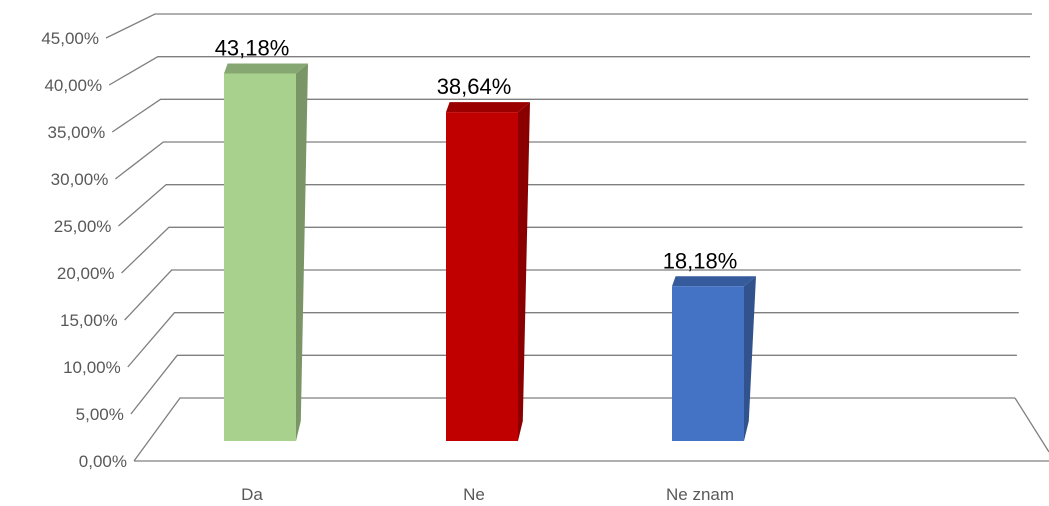 The image size is (1049, 506). What do you see at coordinates (77, 132) in the screenshot?
I see `y-tick-label: 35,00%` at bounding box center [77, 132].